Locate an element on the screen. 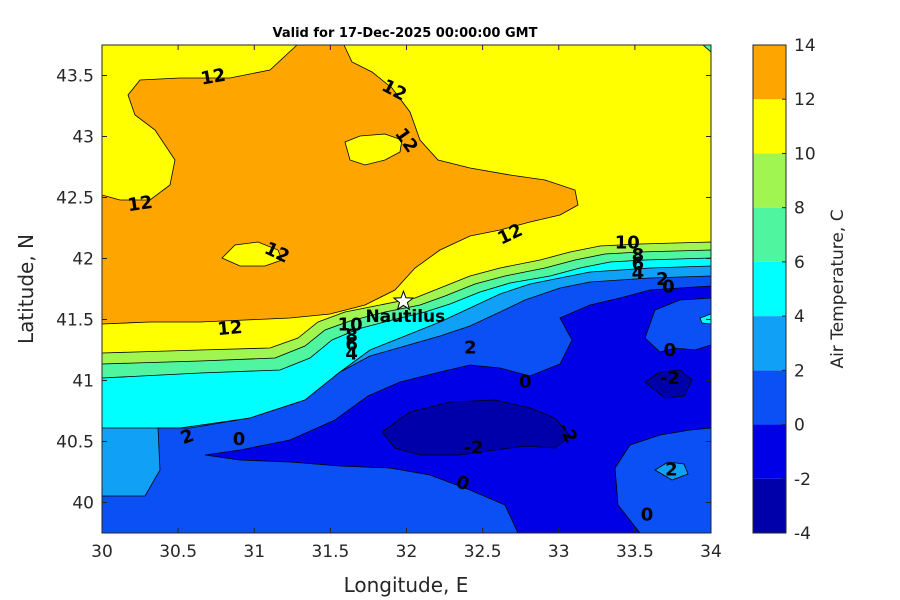  colorbar-tick-label: 2 is located at coordinates (799, 371).